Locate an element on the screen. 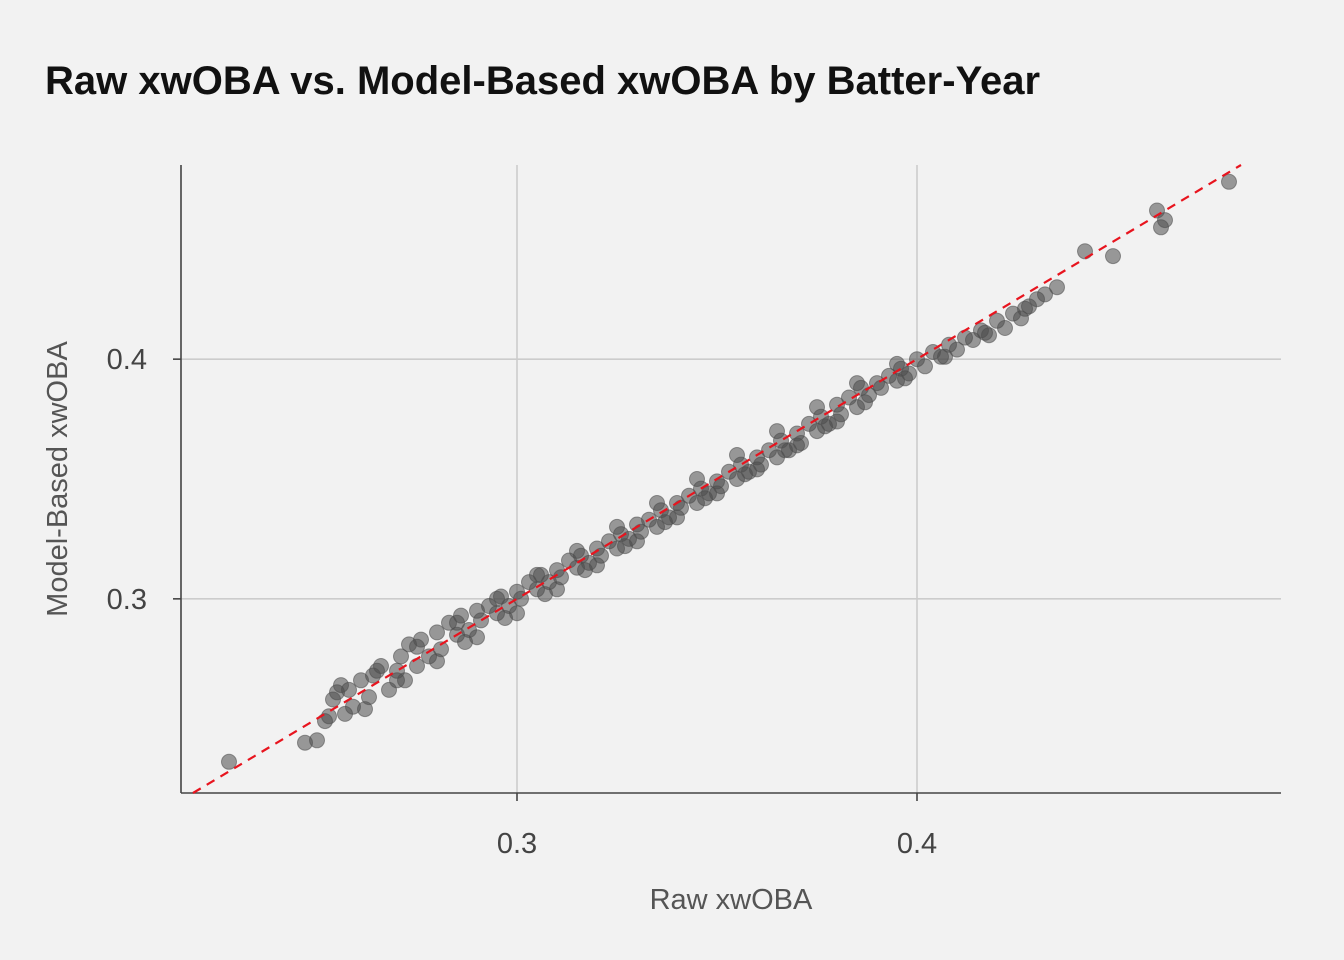  y-axis-label: Model-Based xwOBA is located at coordinates (58, 479).